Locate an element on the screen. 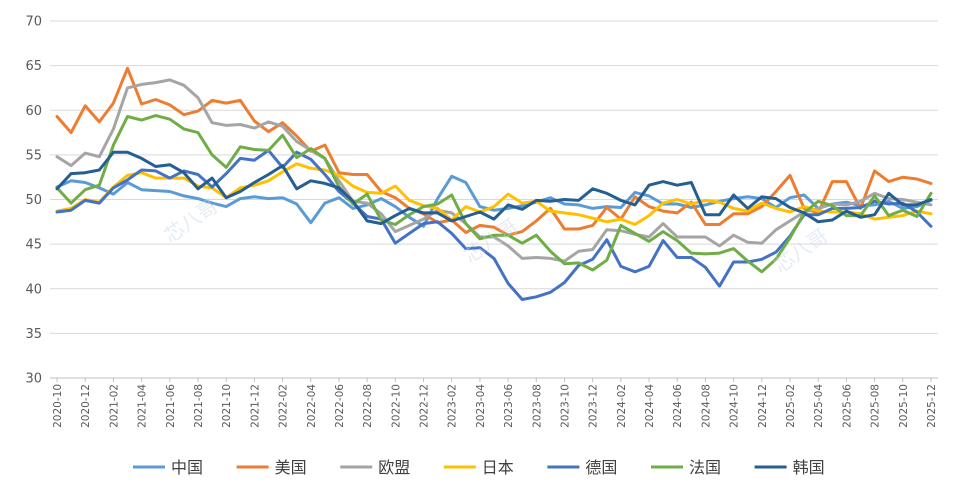 The image size is (956, 499). x-tick-label: 2022-02 is located at coordinates (284, 406).